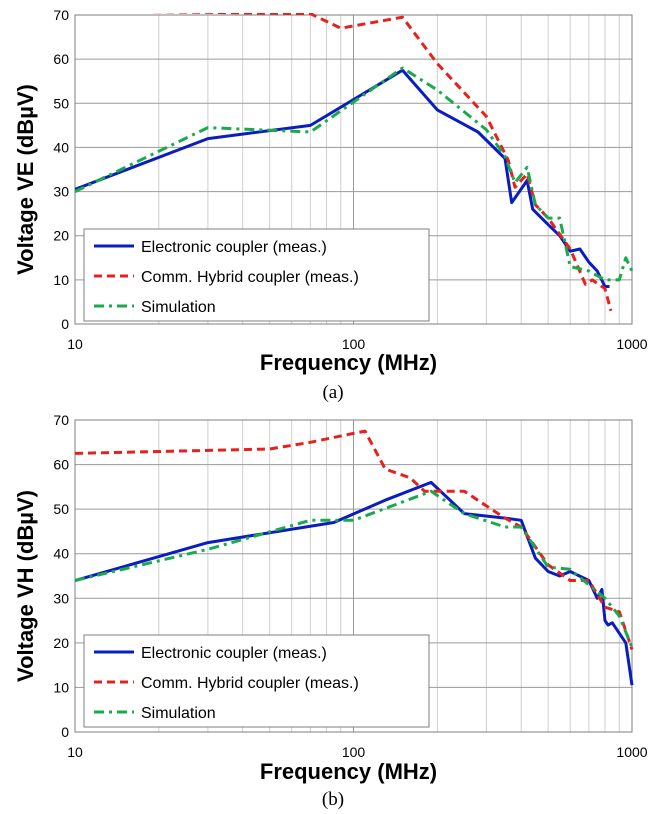 Image resolution: width=653 pixels, height=814 pixels. I want to click on figure-caption: (b), so click(333, 799).